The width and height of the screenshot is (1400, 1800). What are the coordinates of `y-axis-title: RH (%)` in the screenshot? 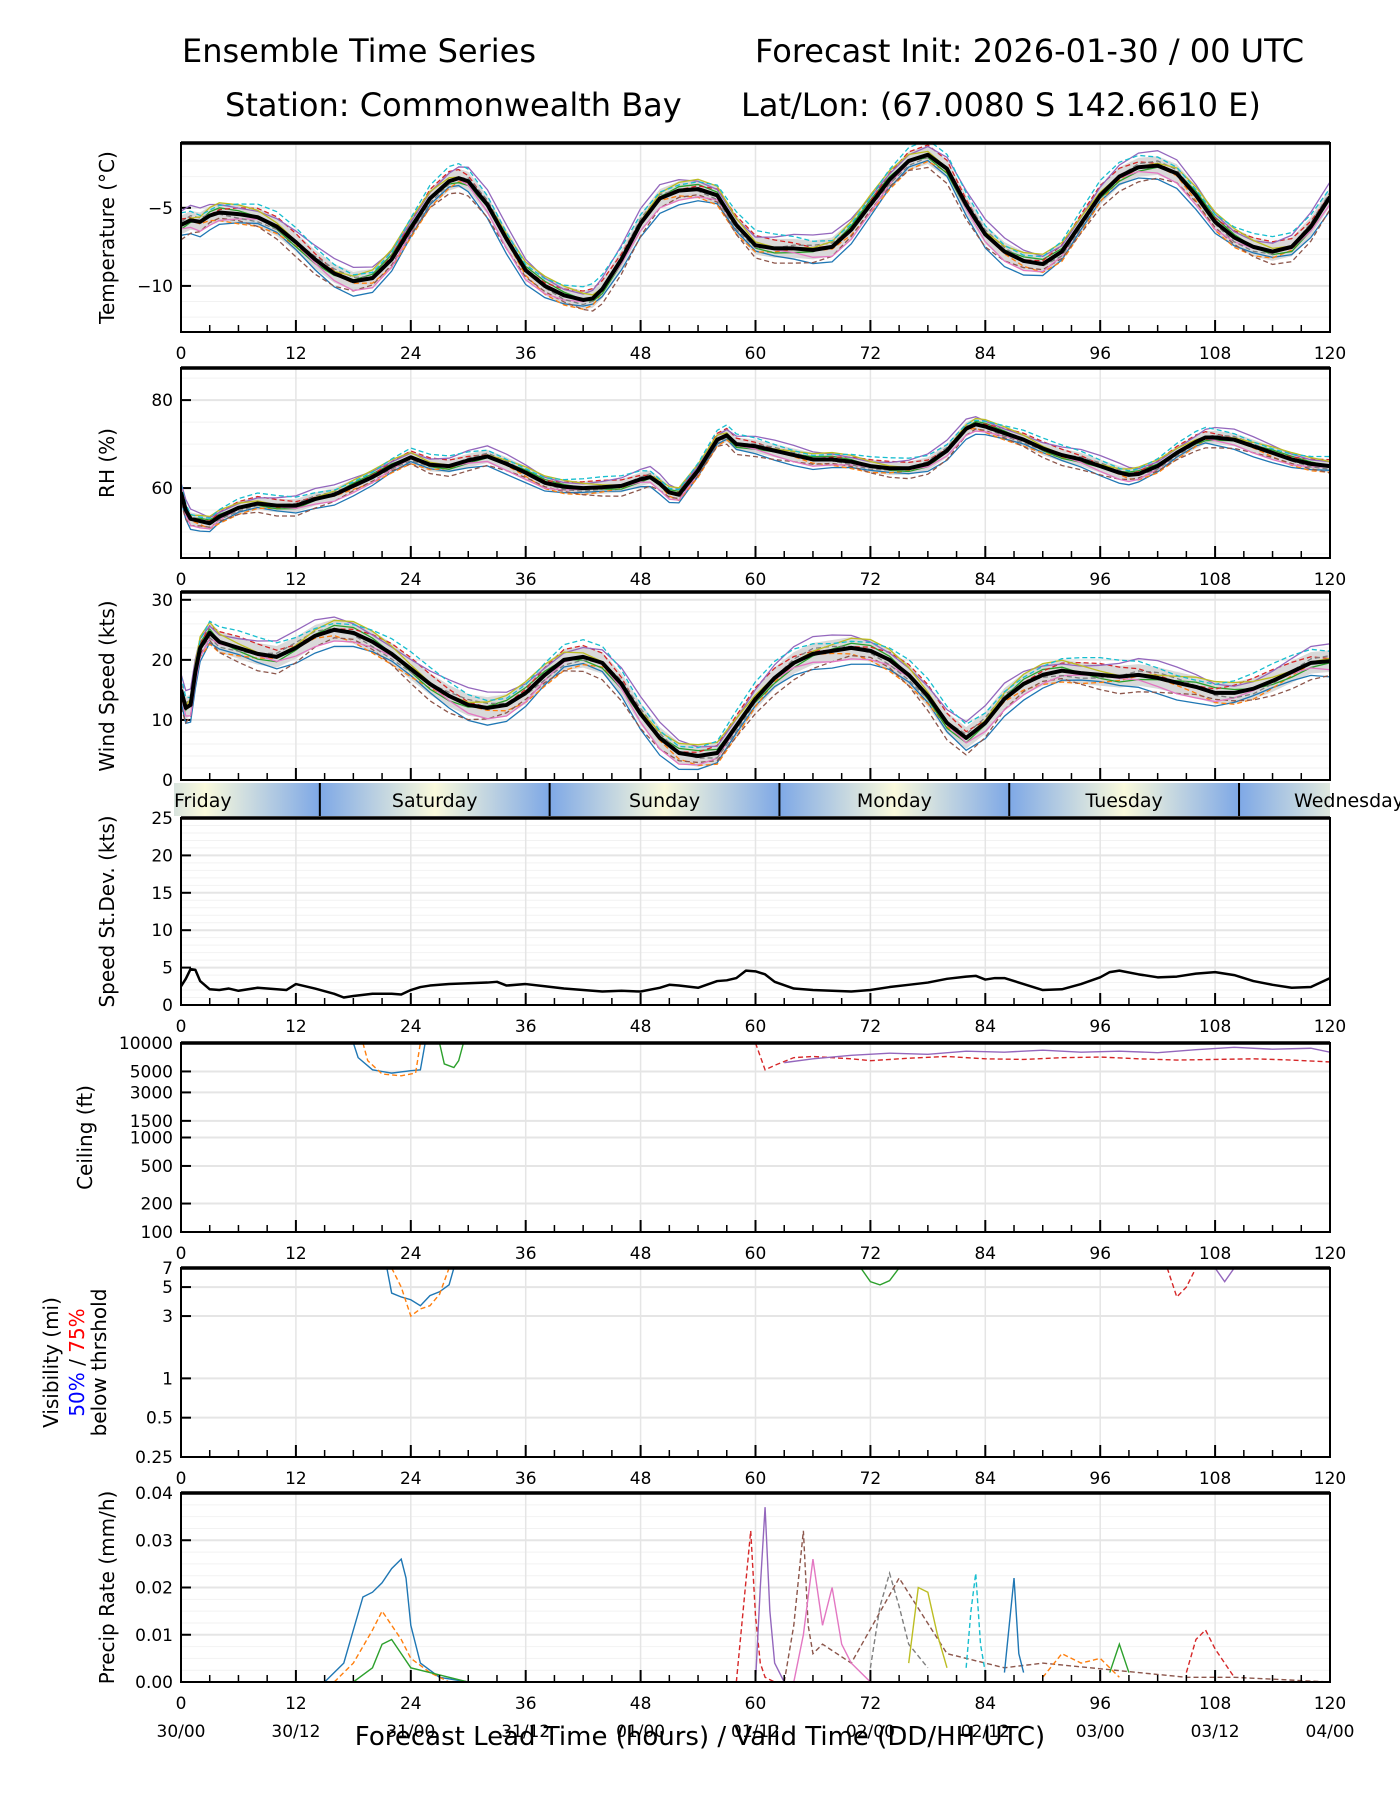 It's located at (107, 463).